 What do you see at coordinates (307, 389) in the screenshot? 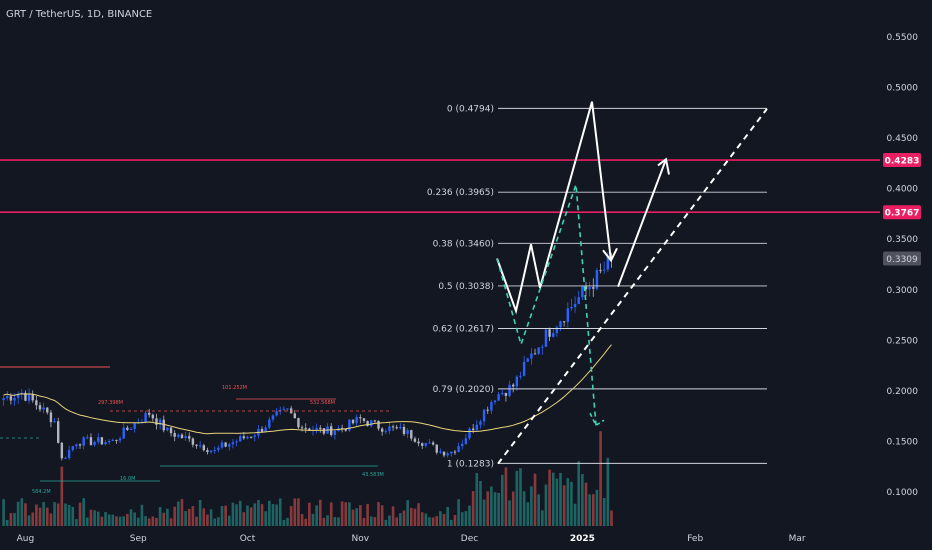
I see `moving-average` at bounding box center [307, 389].